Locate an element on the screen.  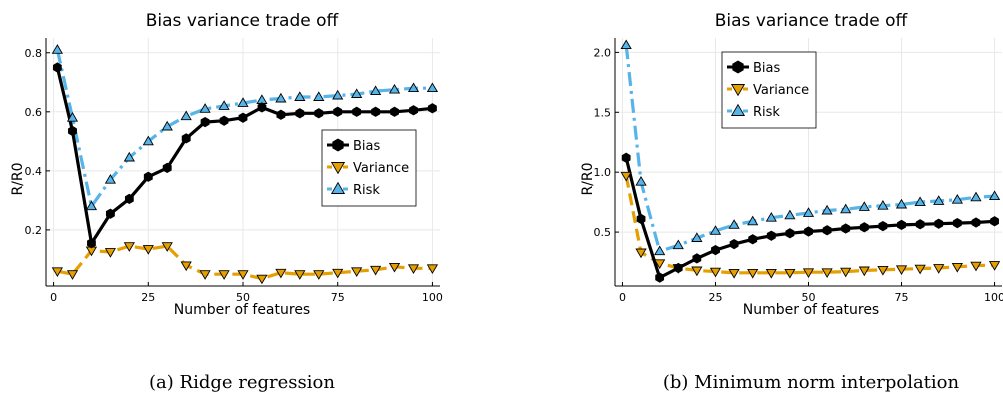
x-tick-label: 75 is located at coordinates (902, 297).